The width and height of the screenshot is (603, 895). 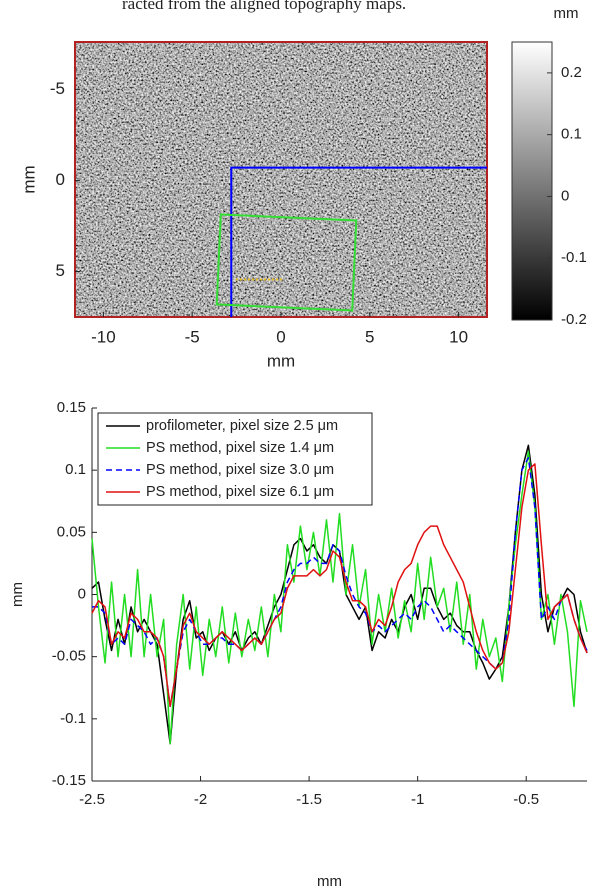 I want to click on colorbar-tick-label: 0.2, so click(x=571, y=72).